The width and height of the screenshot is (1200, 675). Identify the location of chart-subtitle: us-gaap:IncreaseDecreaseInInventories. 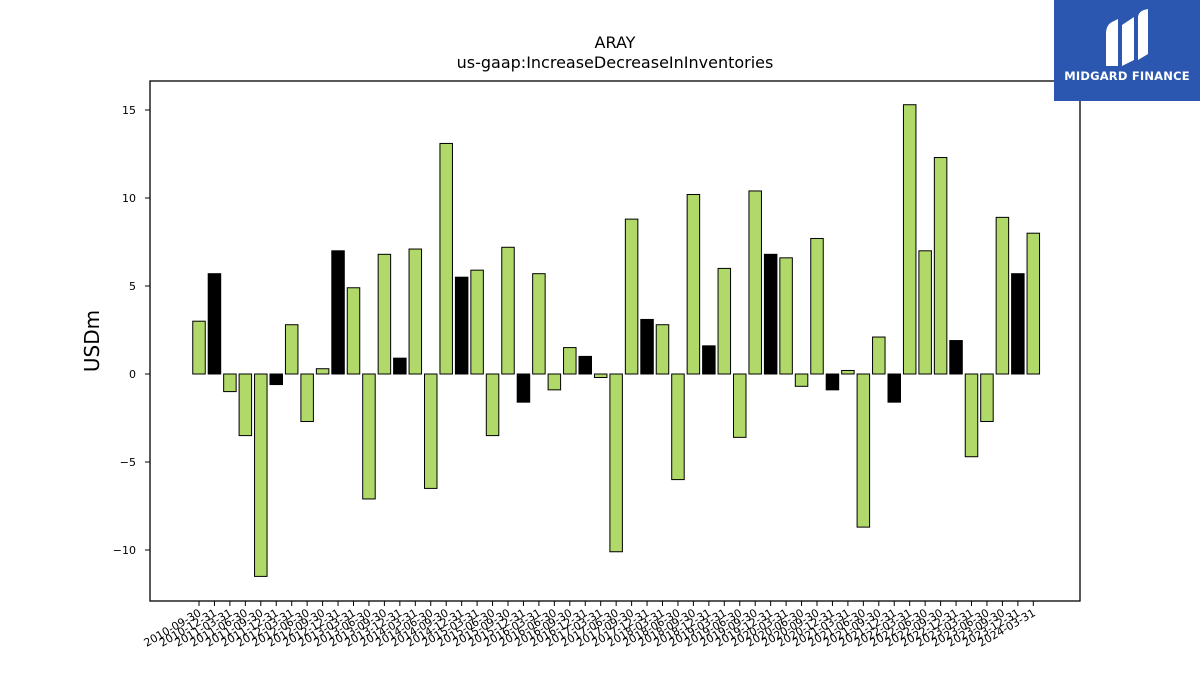
(615, 62).